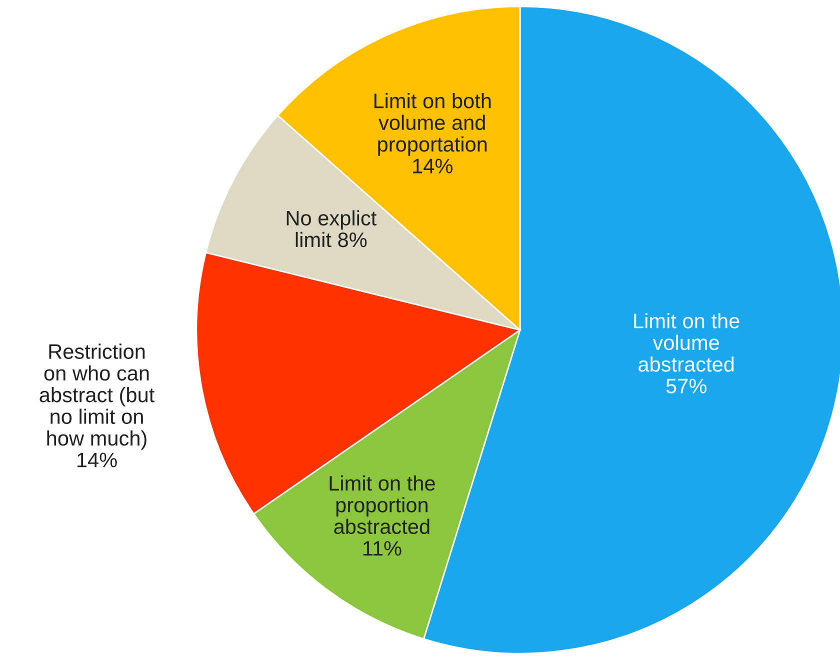  What do you see at coordinates (432, 124) in the screenshot?
I see `slice-label: Limit on both volume and proportation` at bounding box center [432, 124].